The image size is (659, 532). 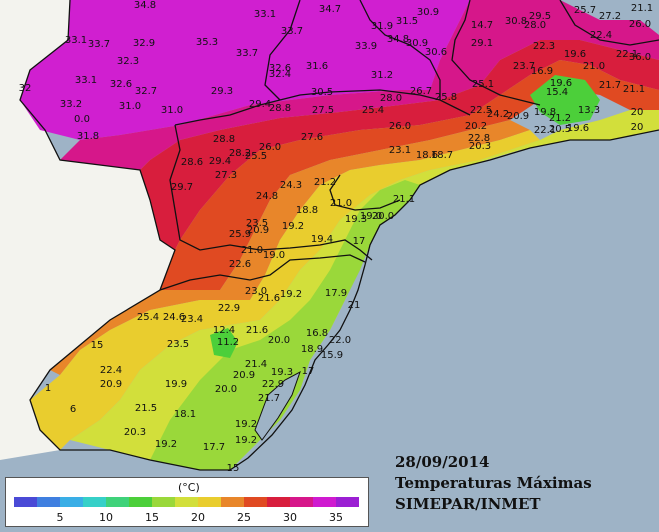 What do you see at coordinates (366, 46) in the screenshot?
I see `station-value: 33.9` at bounding box center [366, 46].